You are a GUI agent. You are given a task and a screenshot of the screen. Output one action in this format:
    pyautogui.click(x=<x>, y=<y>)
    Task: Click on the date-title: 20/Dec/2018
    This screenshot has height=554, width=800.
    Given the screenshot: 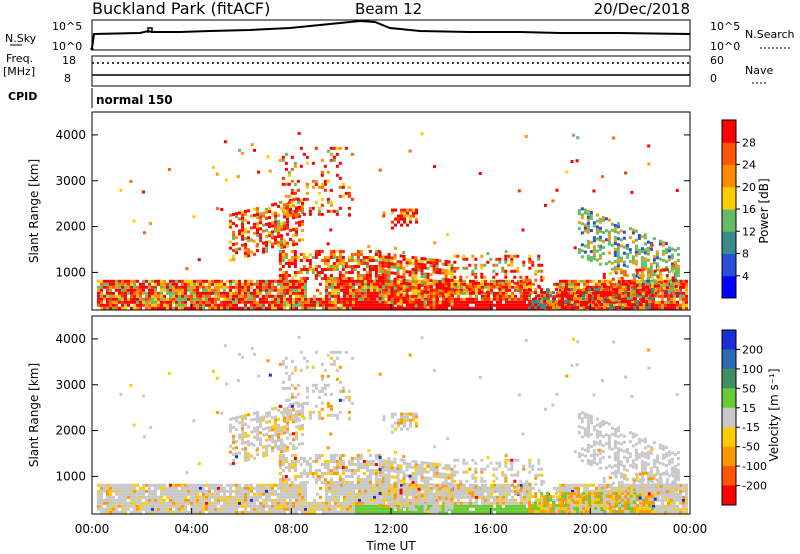 What is the action you would take?
    pyautogui.click(x=642, y=9)
    